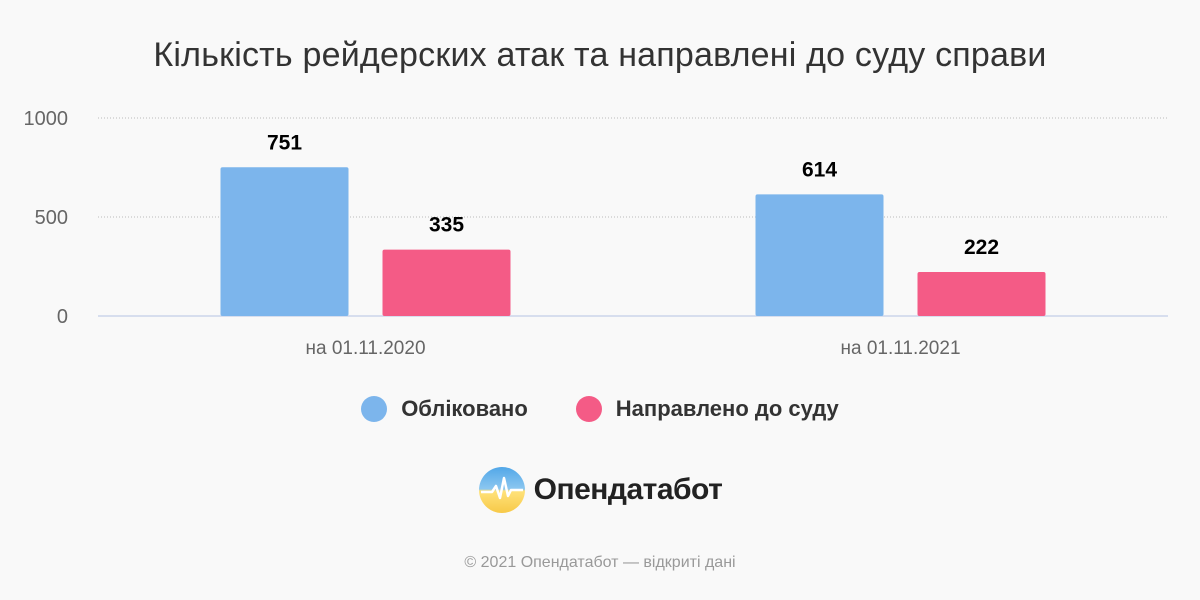 This screenshot has width=1200, height=600. Describe the element at coordinates (900, 348) in the screenshot. I see `x-tick-label: на 01.11.2021` at that location.